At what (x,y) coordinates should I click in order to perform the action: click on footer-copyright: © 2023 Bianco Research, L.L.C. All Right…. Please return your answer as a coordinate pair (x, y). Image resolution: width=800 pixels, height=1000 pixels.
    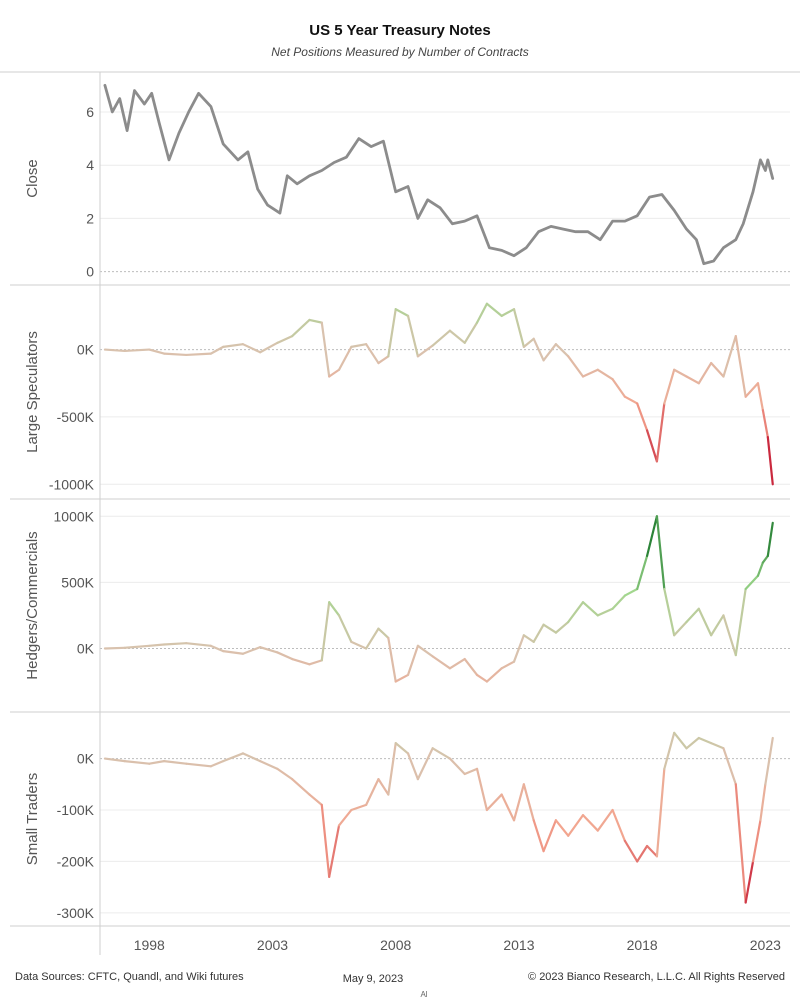
    Looking at the image, I should click on (656, 977).